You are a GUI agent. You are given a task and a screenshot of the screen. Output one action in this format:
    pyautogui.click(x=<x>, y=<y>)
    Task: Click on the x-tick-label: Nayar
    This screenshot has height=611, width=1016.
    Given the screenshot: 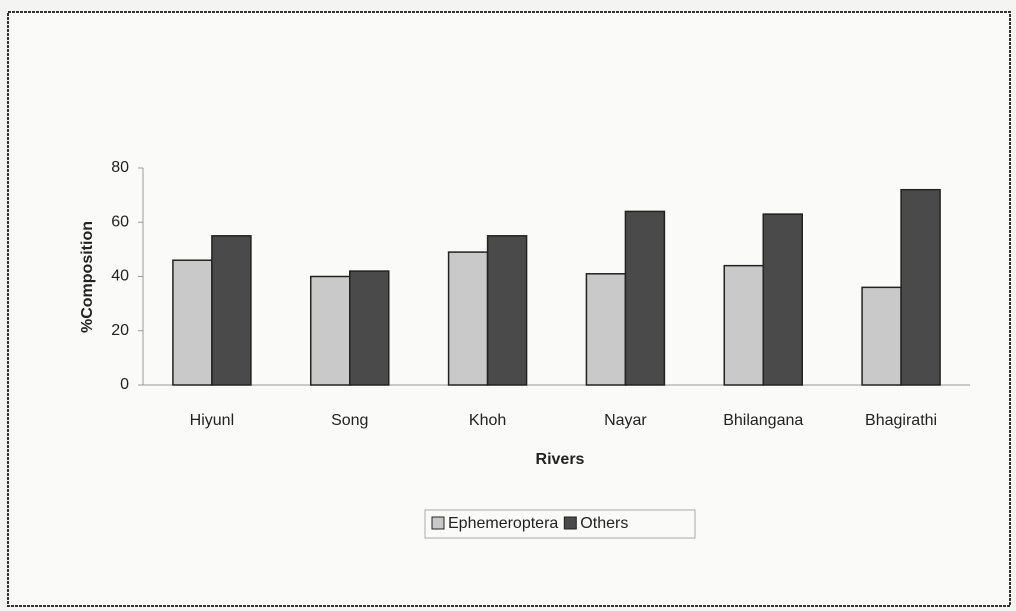 What is the action you would take?
    pyautogui.click(x=625, y=420)
    